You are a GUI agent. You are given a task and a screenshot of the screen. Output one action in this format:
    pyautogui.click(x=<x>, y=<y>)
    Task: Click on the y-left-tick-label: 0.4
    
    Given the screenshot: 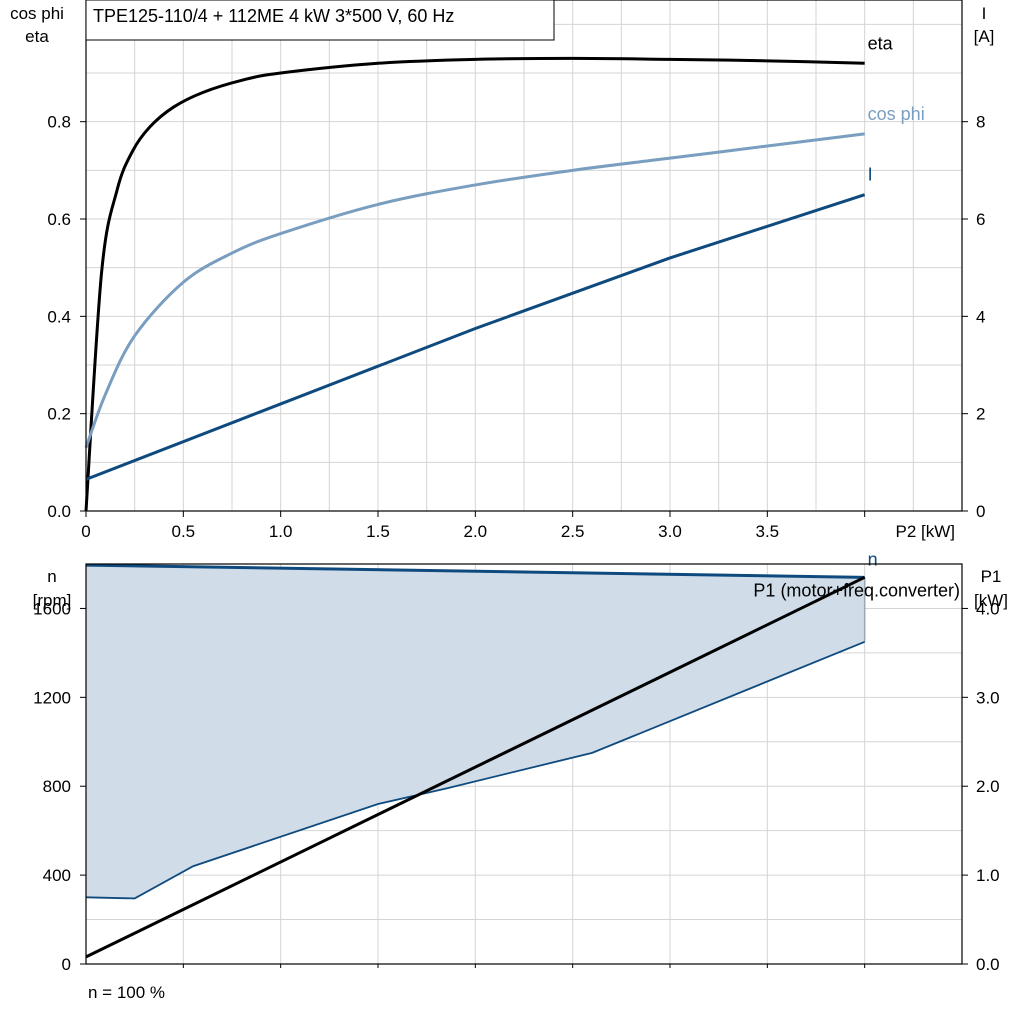 What is the action you would take?
    pyautogui.click(x=59, y=316)
    